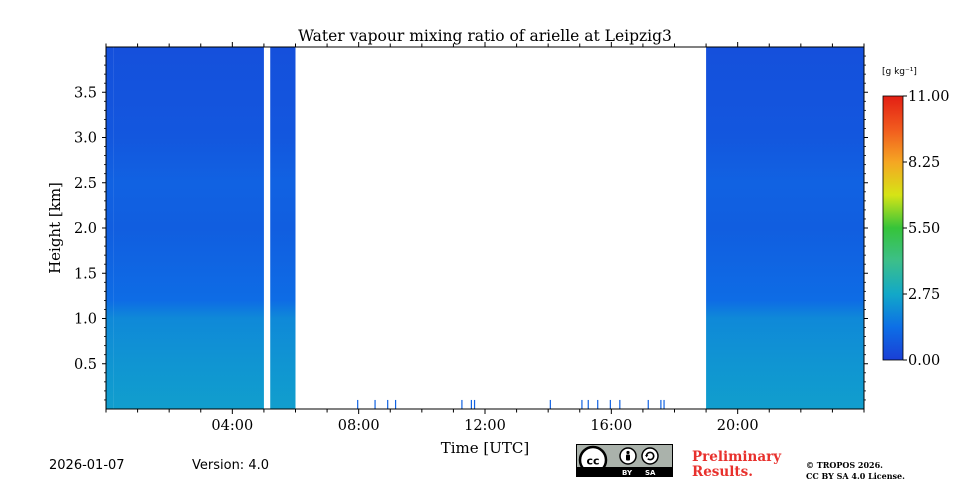 The width and height of the screenshot is (960, 482). I want to click on y-tick-label-2: 1.0, so click(85, 320).